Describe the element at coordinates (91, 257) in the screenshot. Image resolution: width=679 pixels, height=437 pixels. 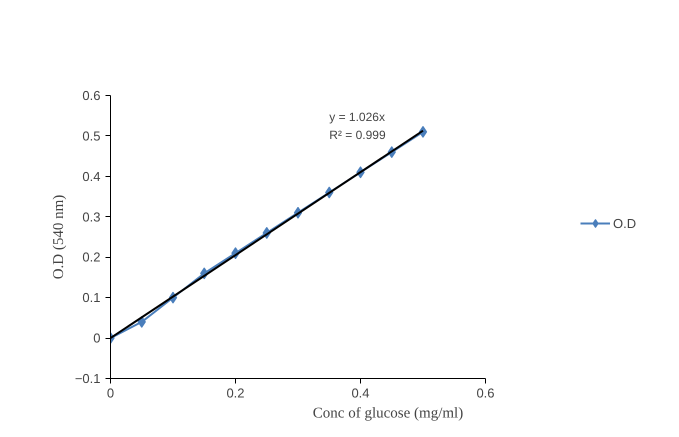
I see `y-tick-label: 0.2` at that location.